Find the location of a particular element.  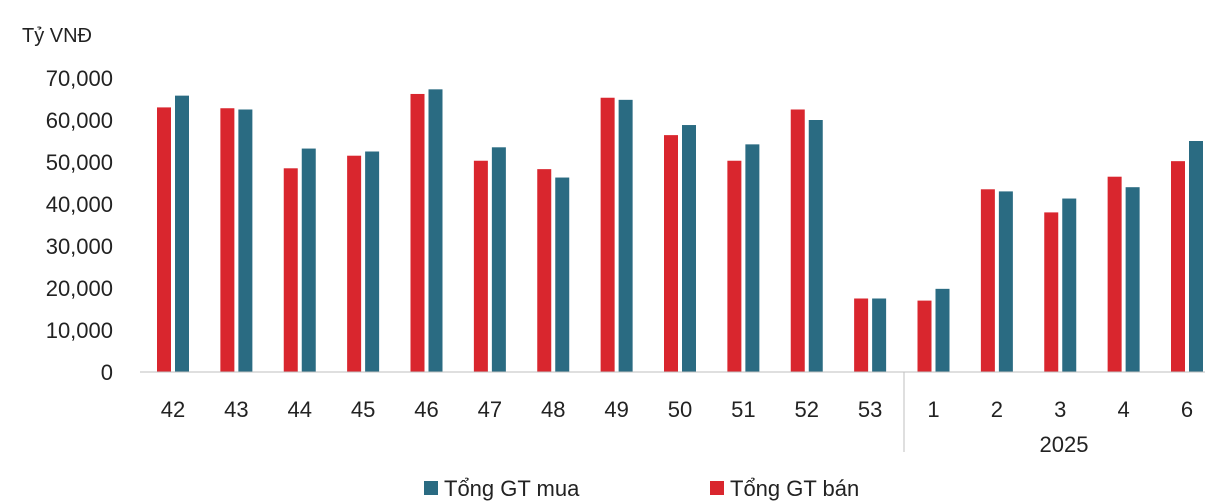

x-tick-label: 46 is located at coordinates (426, 409).